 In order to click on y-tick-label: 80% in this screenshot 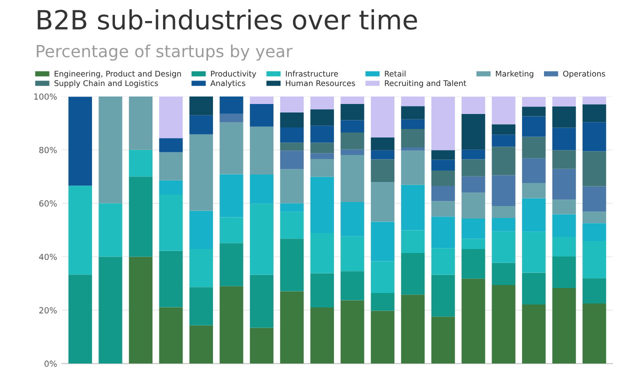, I will do `click(48, 150)`.